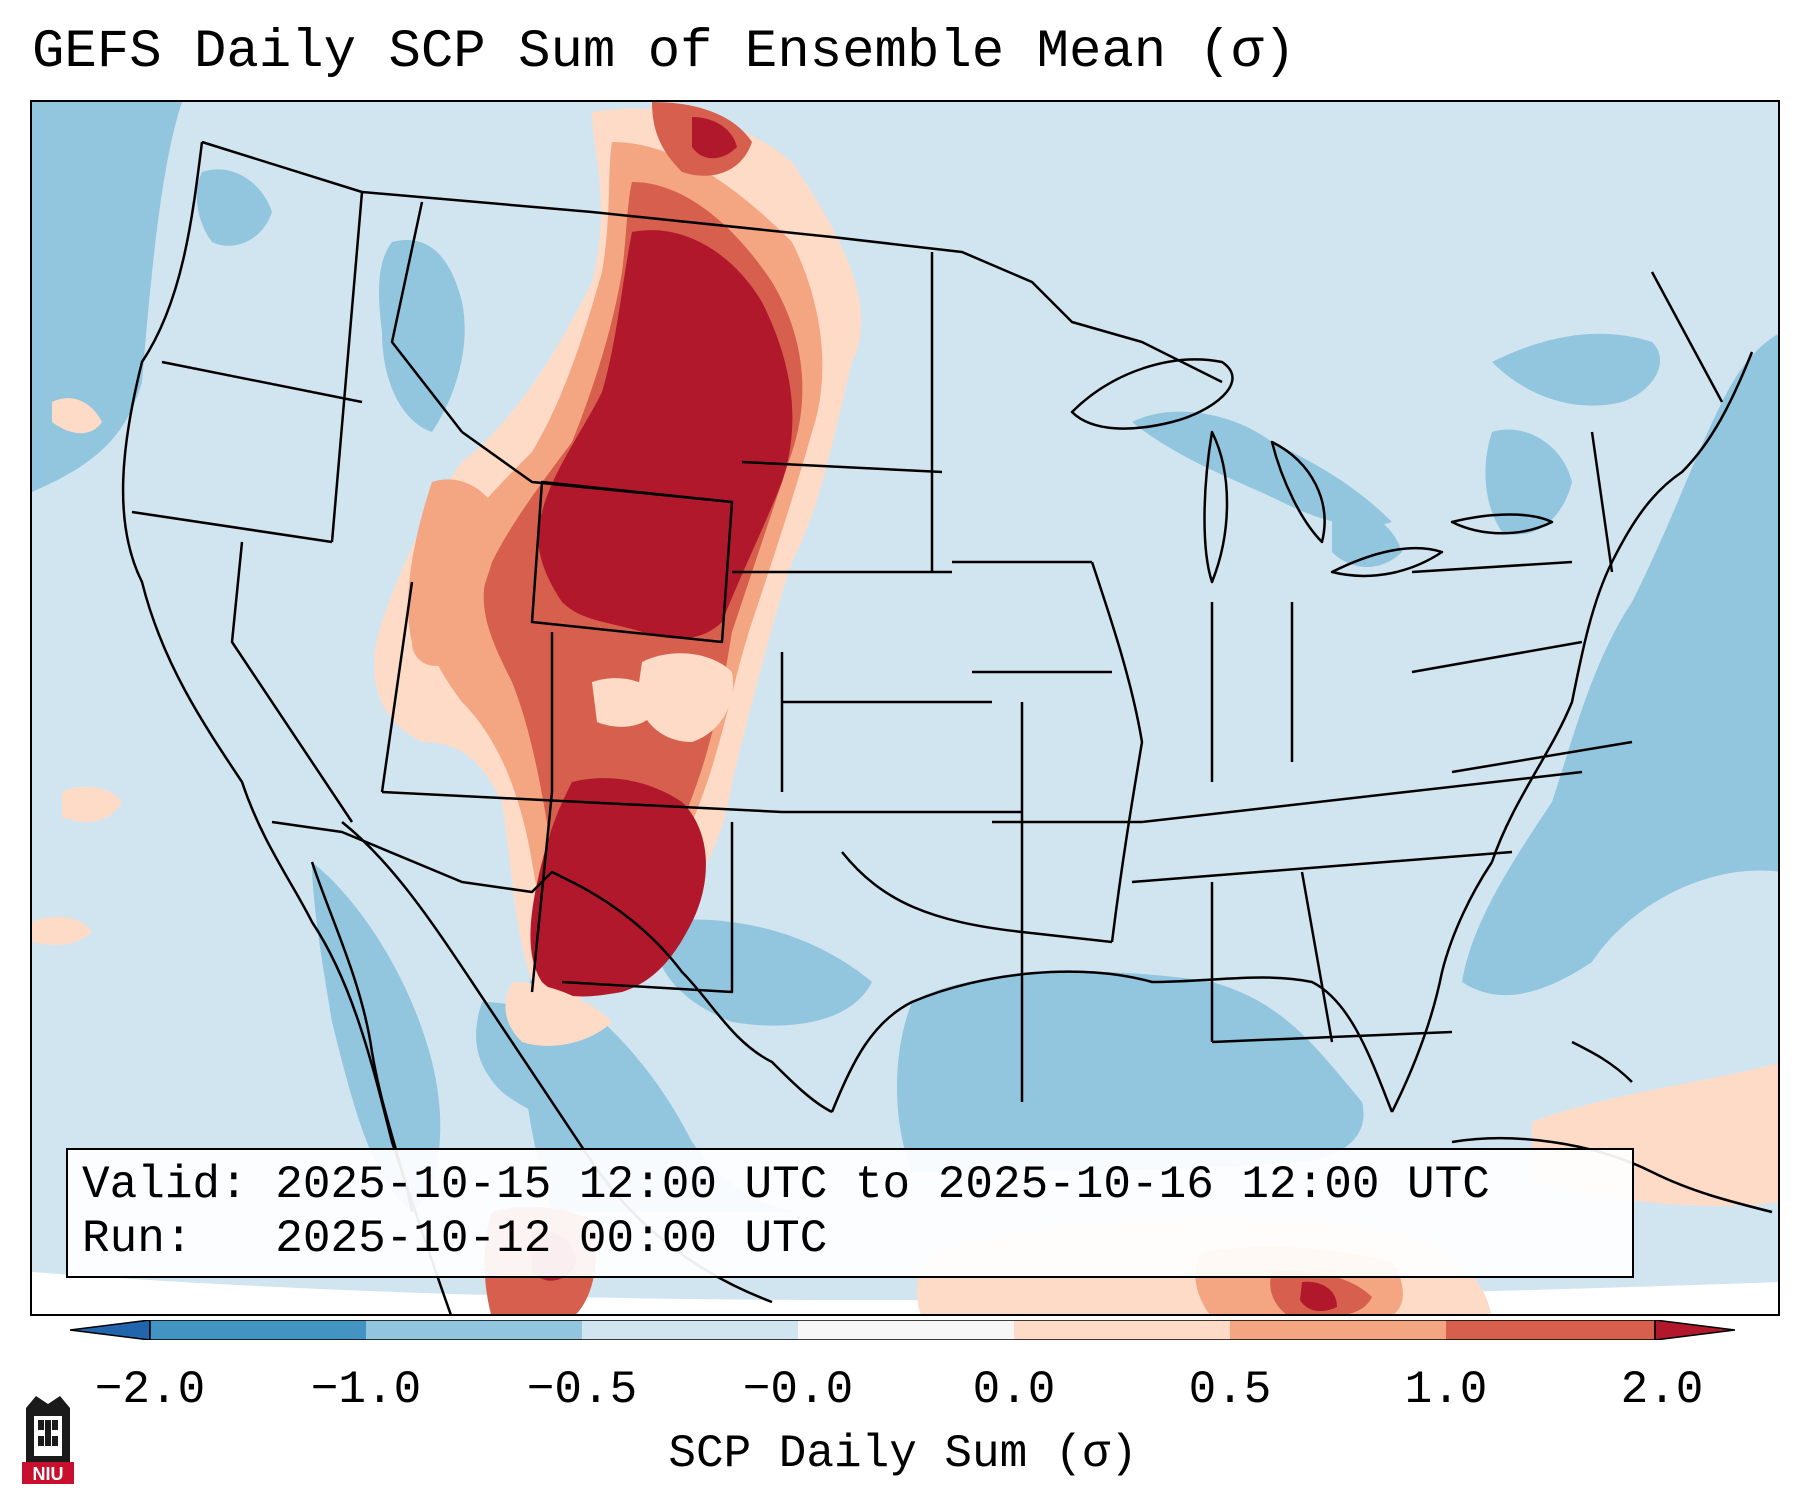  Describe the element at coordinates (647, 908) in the screenshot. I see `nm-tx` at that location.